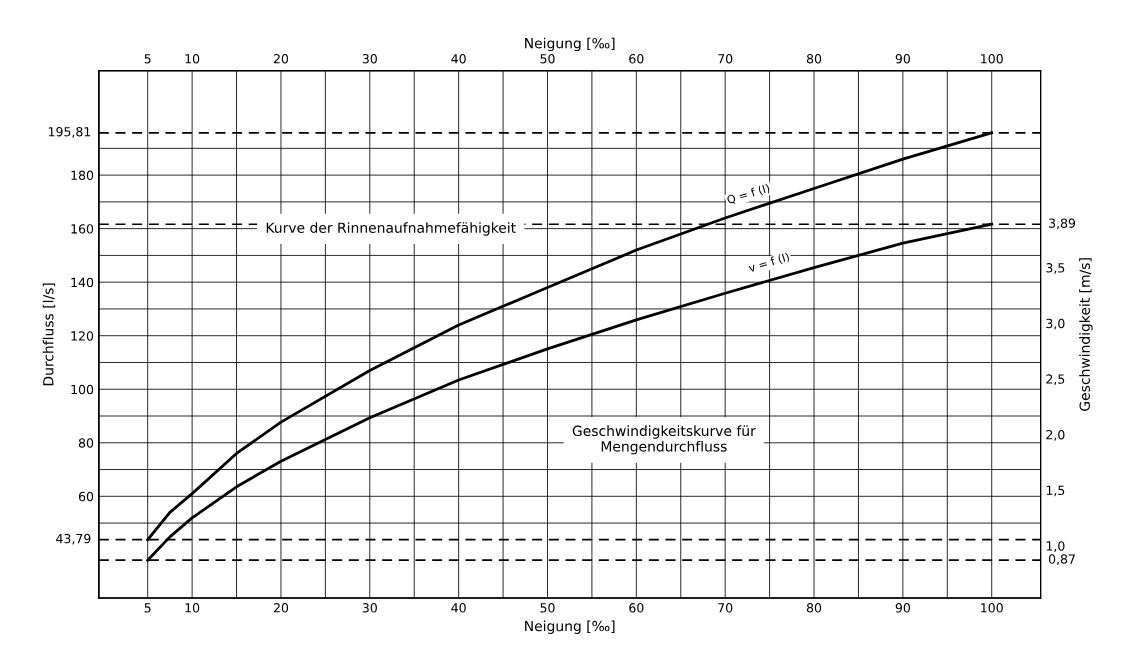  Describe the element at coordinates (570, 627) in the screenshot. I see `x-axis-title: Neigung [‰]` at that location.